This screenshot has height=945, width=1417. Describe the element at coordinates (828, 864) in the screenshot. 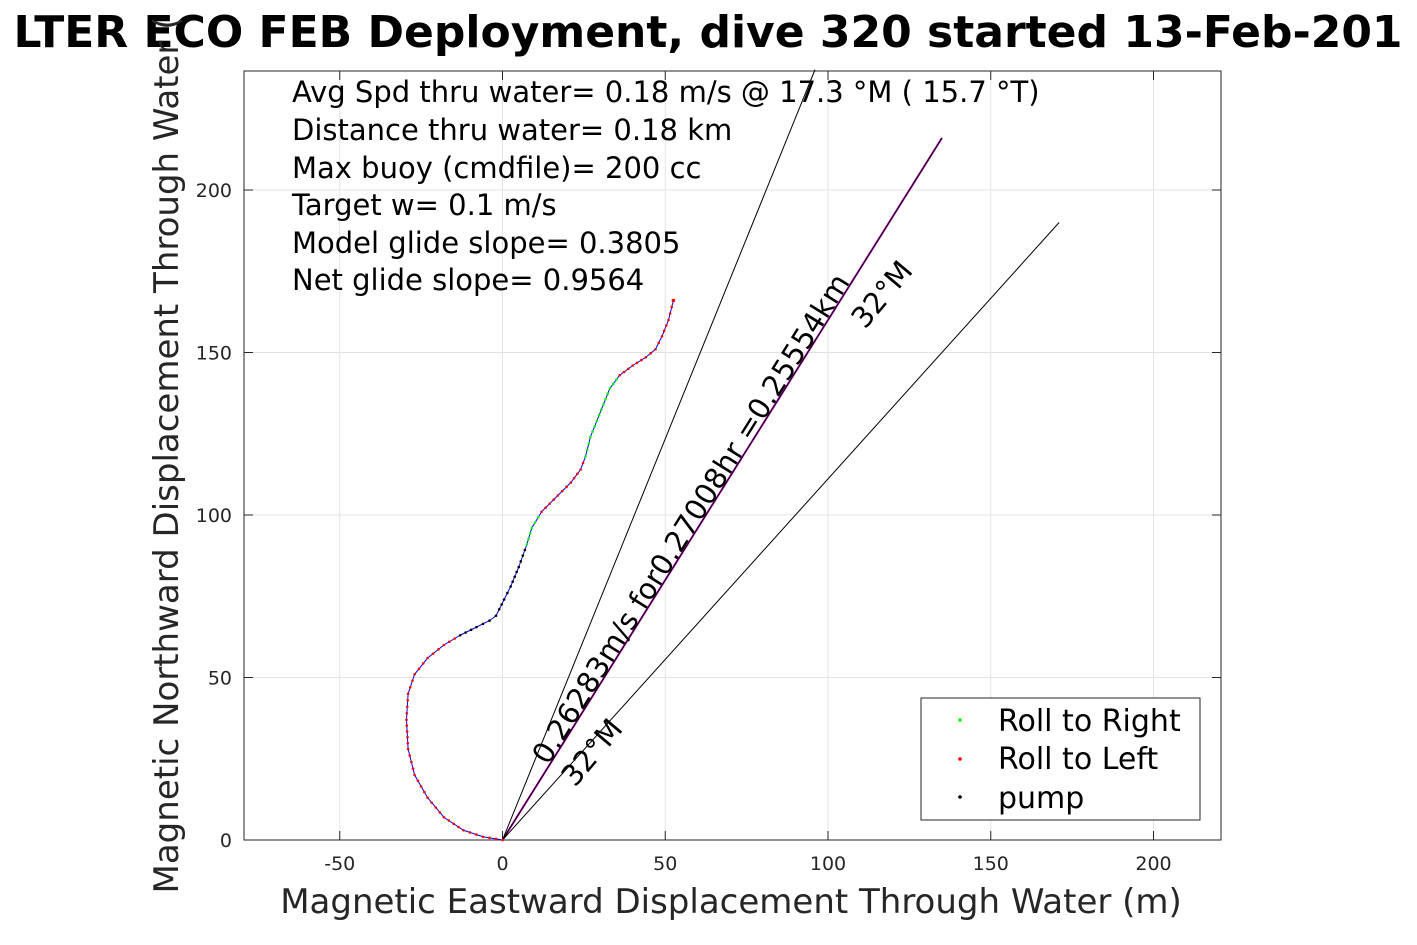

I see `x-tick-label: 100` at that location.